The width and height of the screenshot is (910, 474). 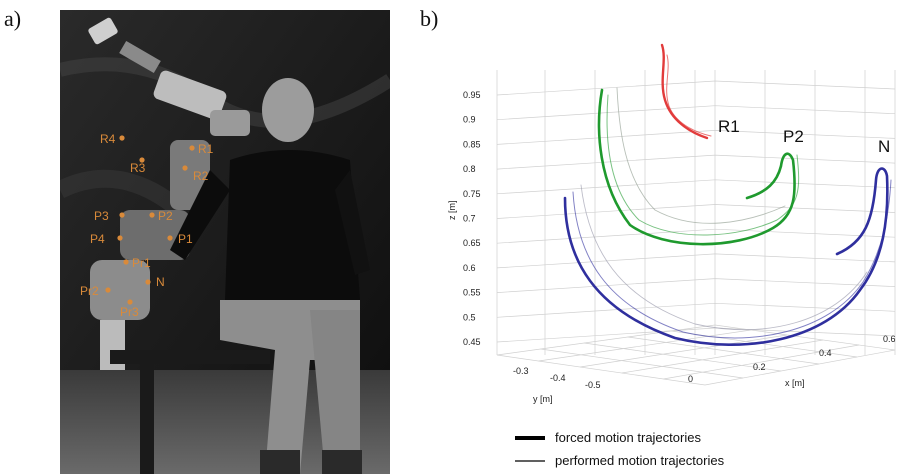 What do you see at coordinates (97, 239) in the screenshot?
I see `marker-label-p4: P4` at bounding box center [97, 239].